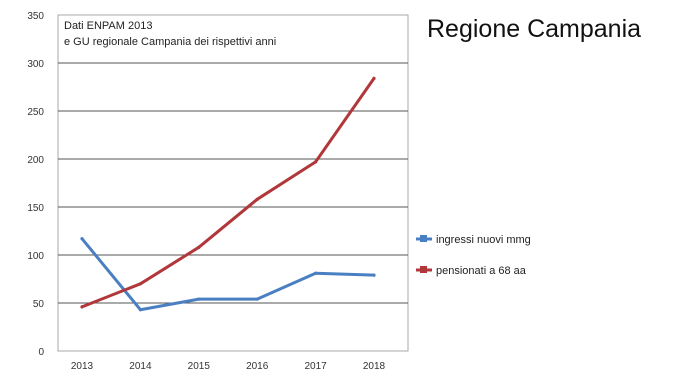 This screenshot has width=697, height=378. What do you see at coordinates (108, 26) in the screenshot?
I see `source-note-line-1: Dati ENPAM 2013` at bounding box center [108, 26].